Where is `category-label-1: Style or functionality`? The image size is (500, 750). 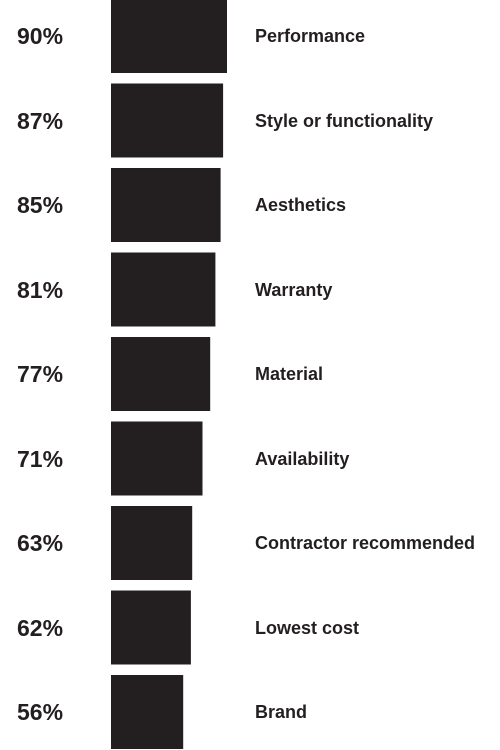 category-label-1: Style or functionality is located at coordinates (344, 120).